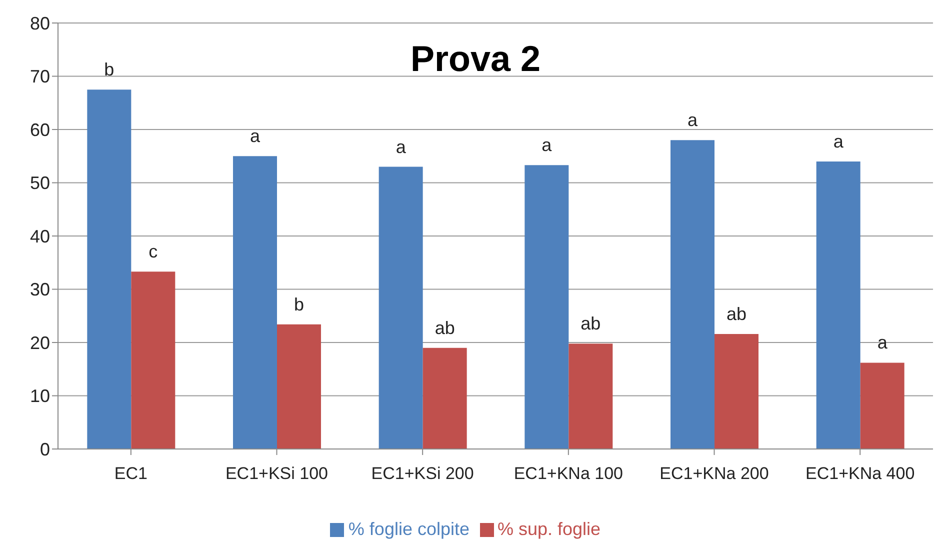  Describe the element at coordinates (131, 473) in the screenshot. I see `x-tick-label: EC1` at that location.